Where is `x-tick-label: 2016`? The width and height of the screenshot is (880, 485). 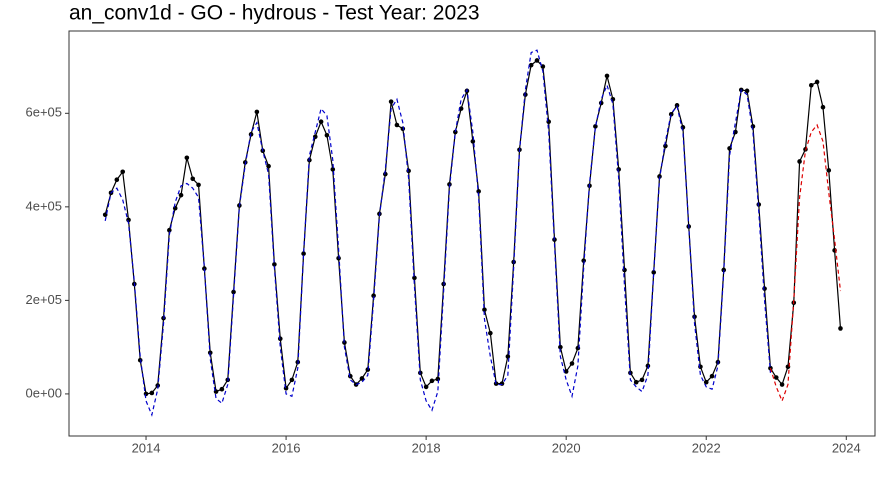 x-tick-label: 2016 is located at coordinates (286, 447).